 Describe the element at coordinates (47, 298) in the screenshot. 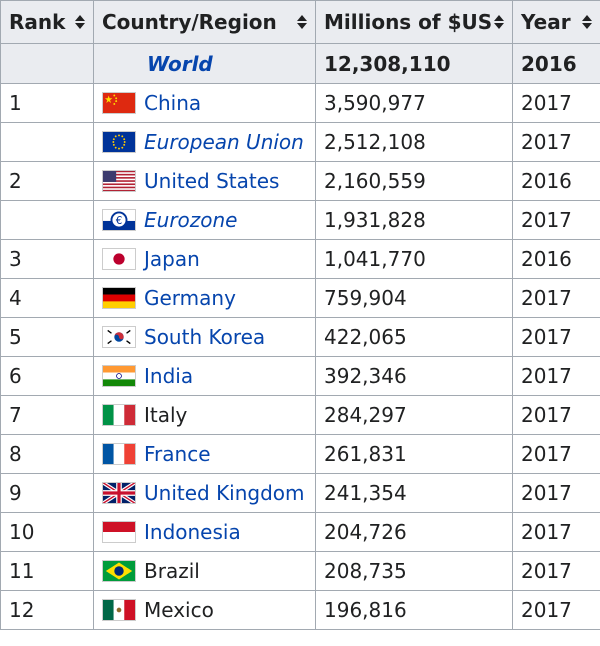

I see `rank-cell: 4` at that location.